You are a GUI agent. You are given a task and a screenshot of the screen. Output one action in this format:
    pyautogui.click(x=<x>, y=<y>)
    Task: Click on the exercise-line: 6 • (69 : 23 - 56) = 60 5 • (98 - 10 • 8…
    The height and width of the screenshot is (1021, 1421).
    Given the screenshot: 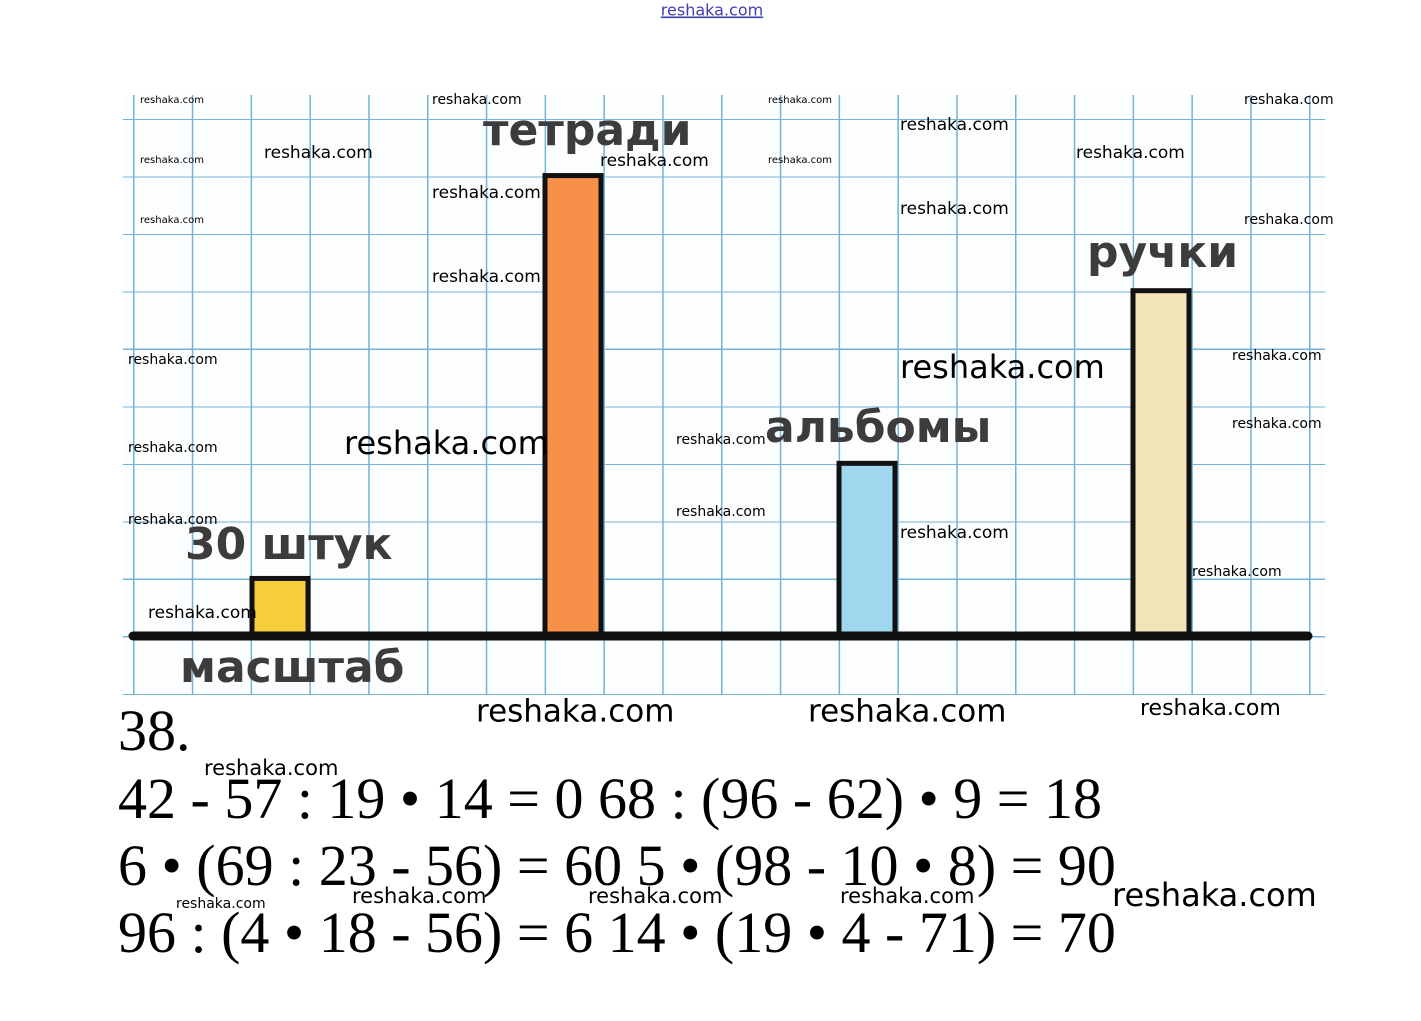 What is the action you would take?
    pyautogui.click(x=617, y=865)
    